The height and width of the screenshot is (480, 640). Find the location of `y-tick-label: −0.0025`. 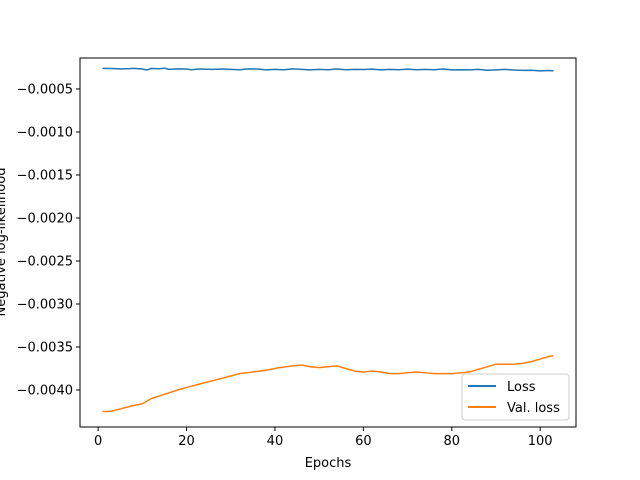

y-tick-label: −0.0025 is located at coordinates (45, 261).